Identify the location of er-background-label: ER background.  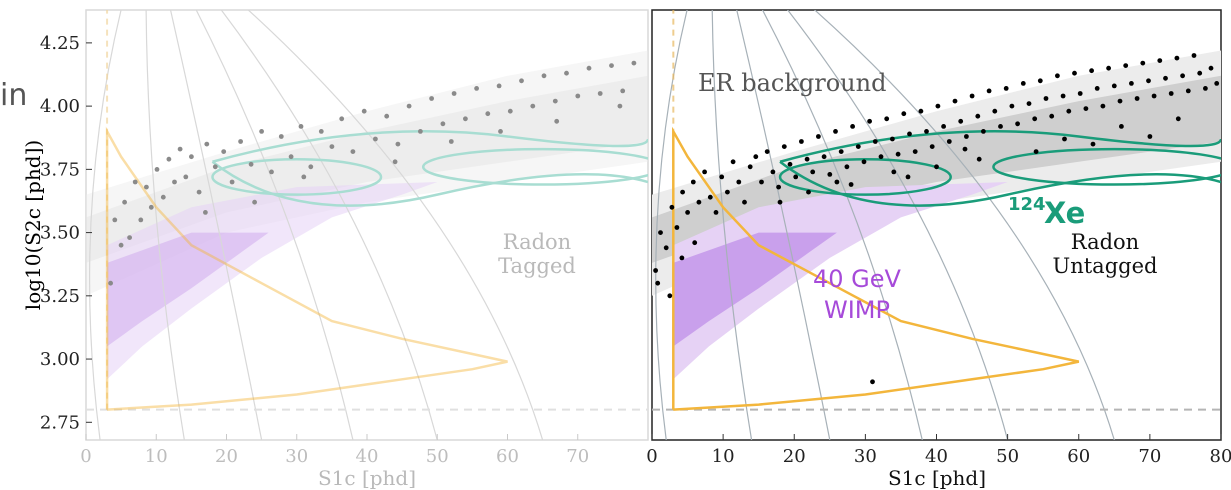
(792, 83).